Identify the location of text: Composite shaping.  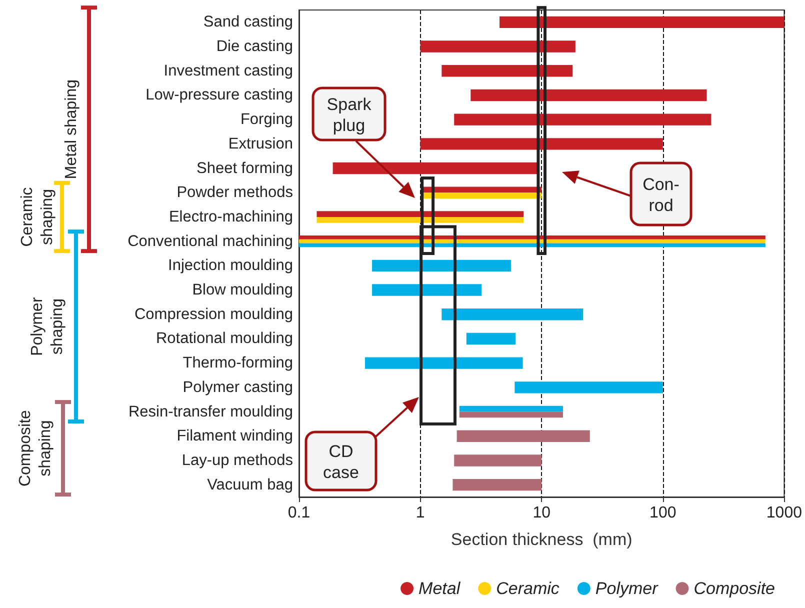
(35, 448).